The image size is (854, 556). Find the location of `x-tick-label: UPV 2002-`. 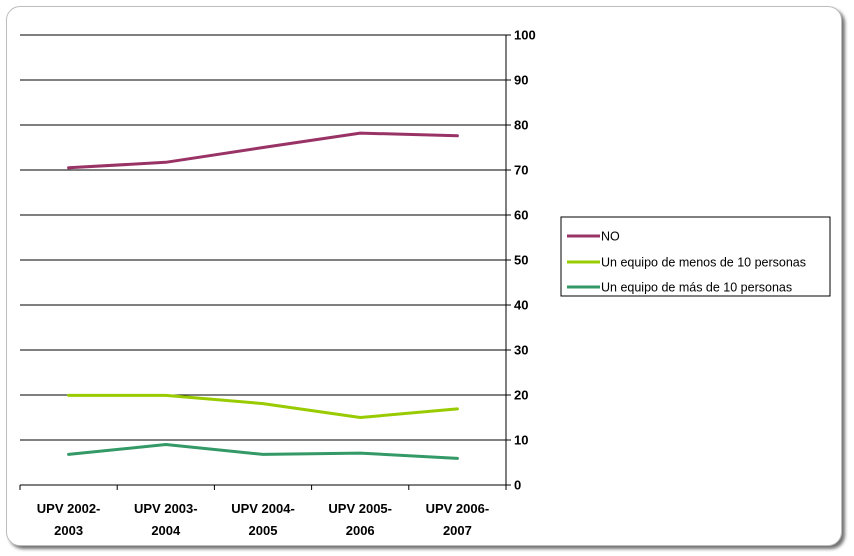

x-tick-label: UPV 2002- is located at coordinates (69, 508).